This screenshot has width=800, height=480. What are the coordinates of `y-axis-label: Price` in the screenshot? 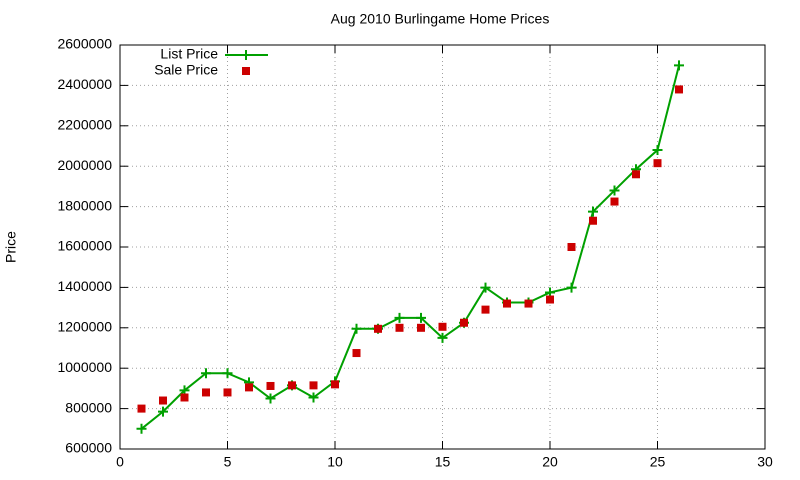 It's located at (11, 247).